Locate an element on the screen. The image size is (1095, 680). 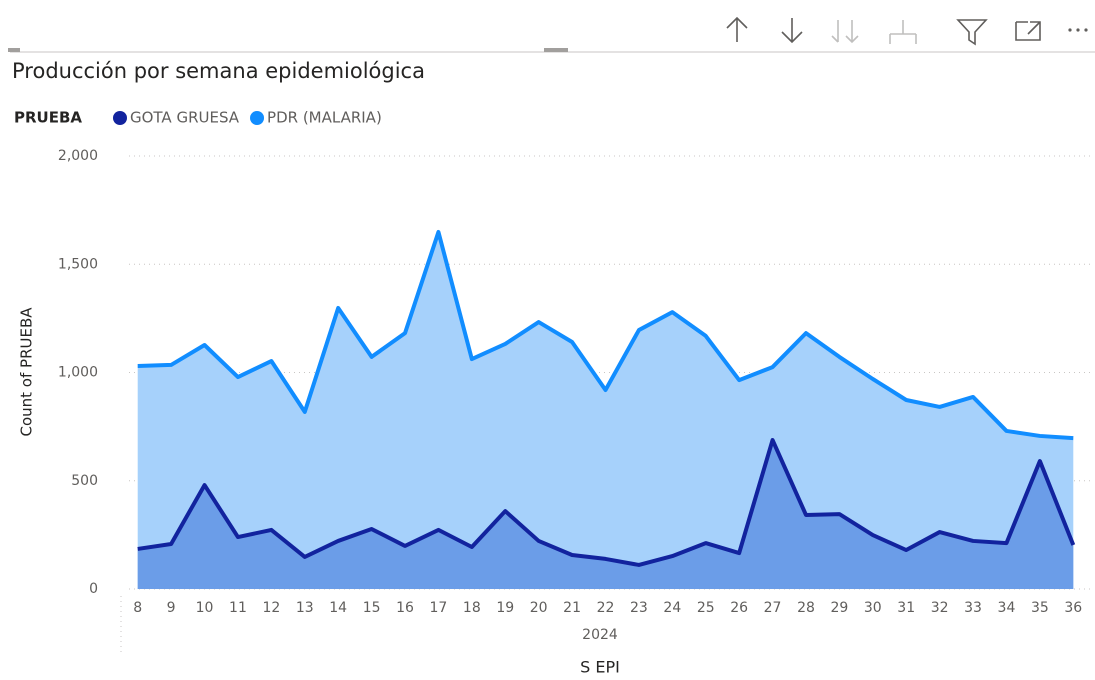
x-tick-label: 24 is located at coordinates (672, 608).